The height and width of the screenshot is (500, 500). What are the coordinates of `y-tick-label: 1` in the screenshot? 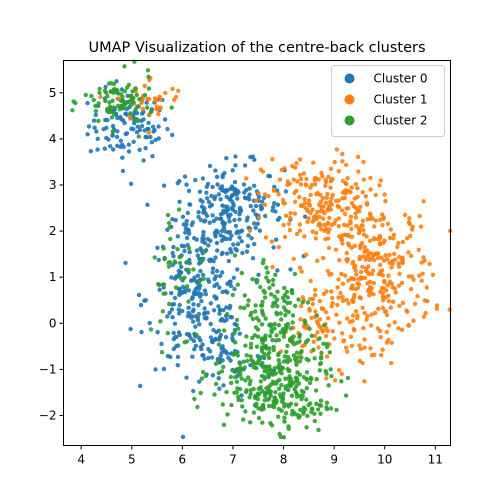 It's located at (53, 277).